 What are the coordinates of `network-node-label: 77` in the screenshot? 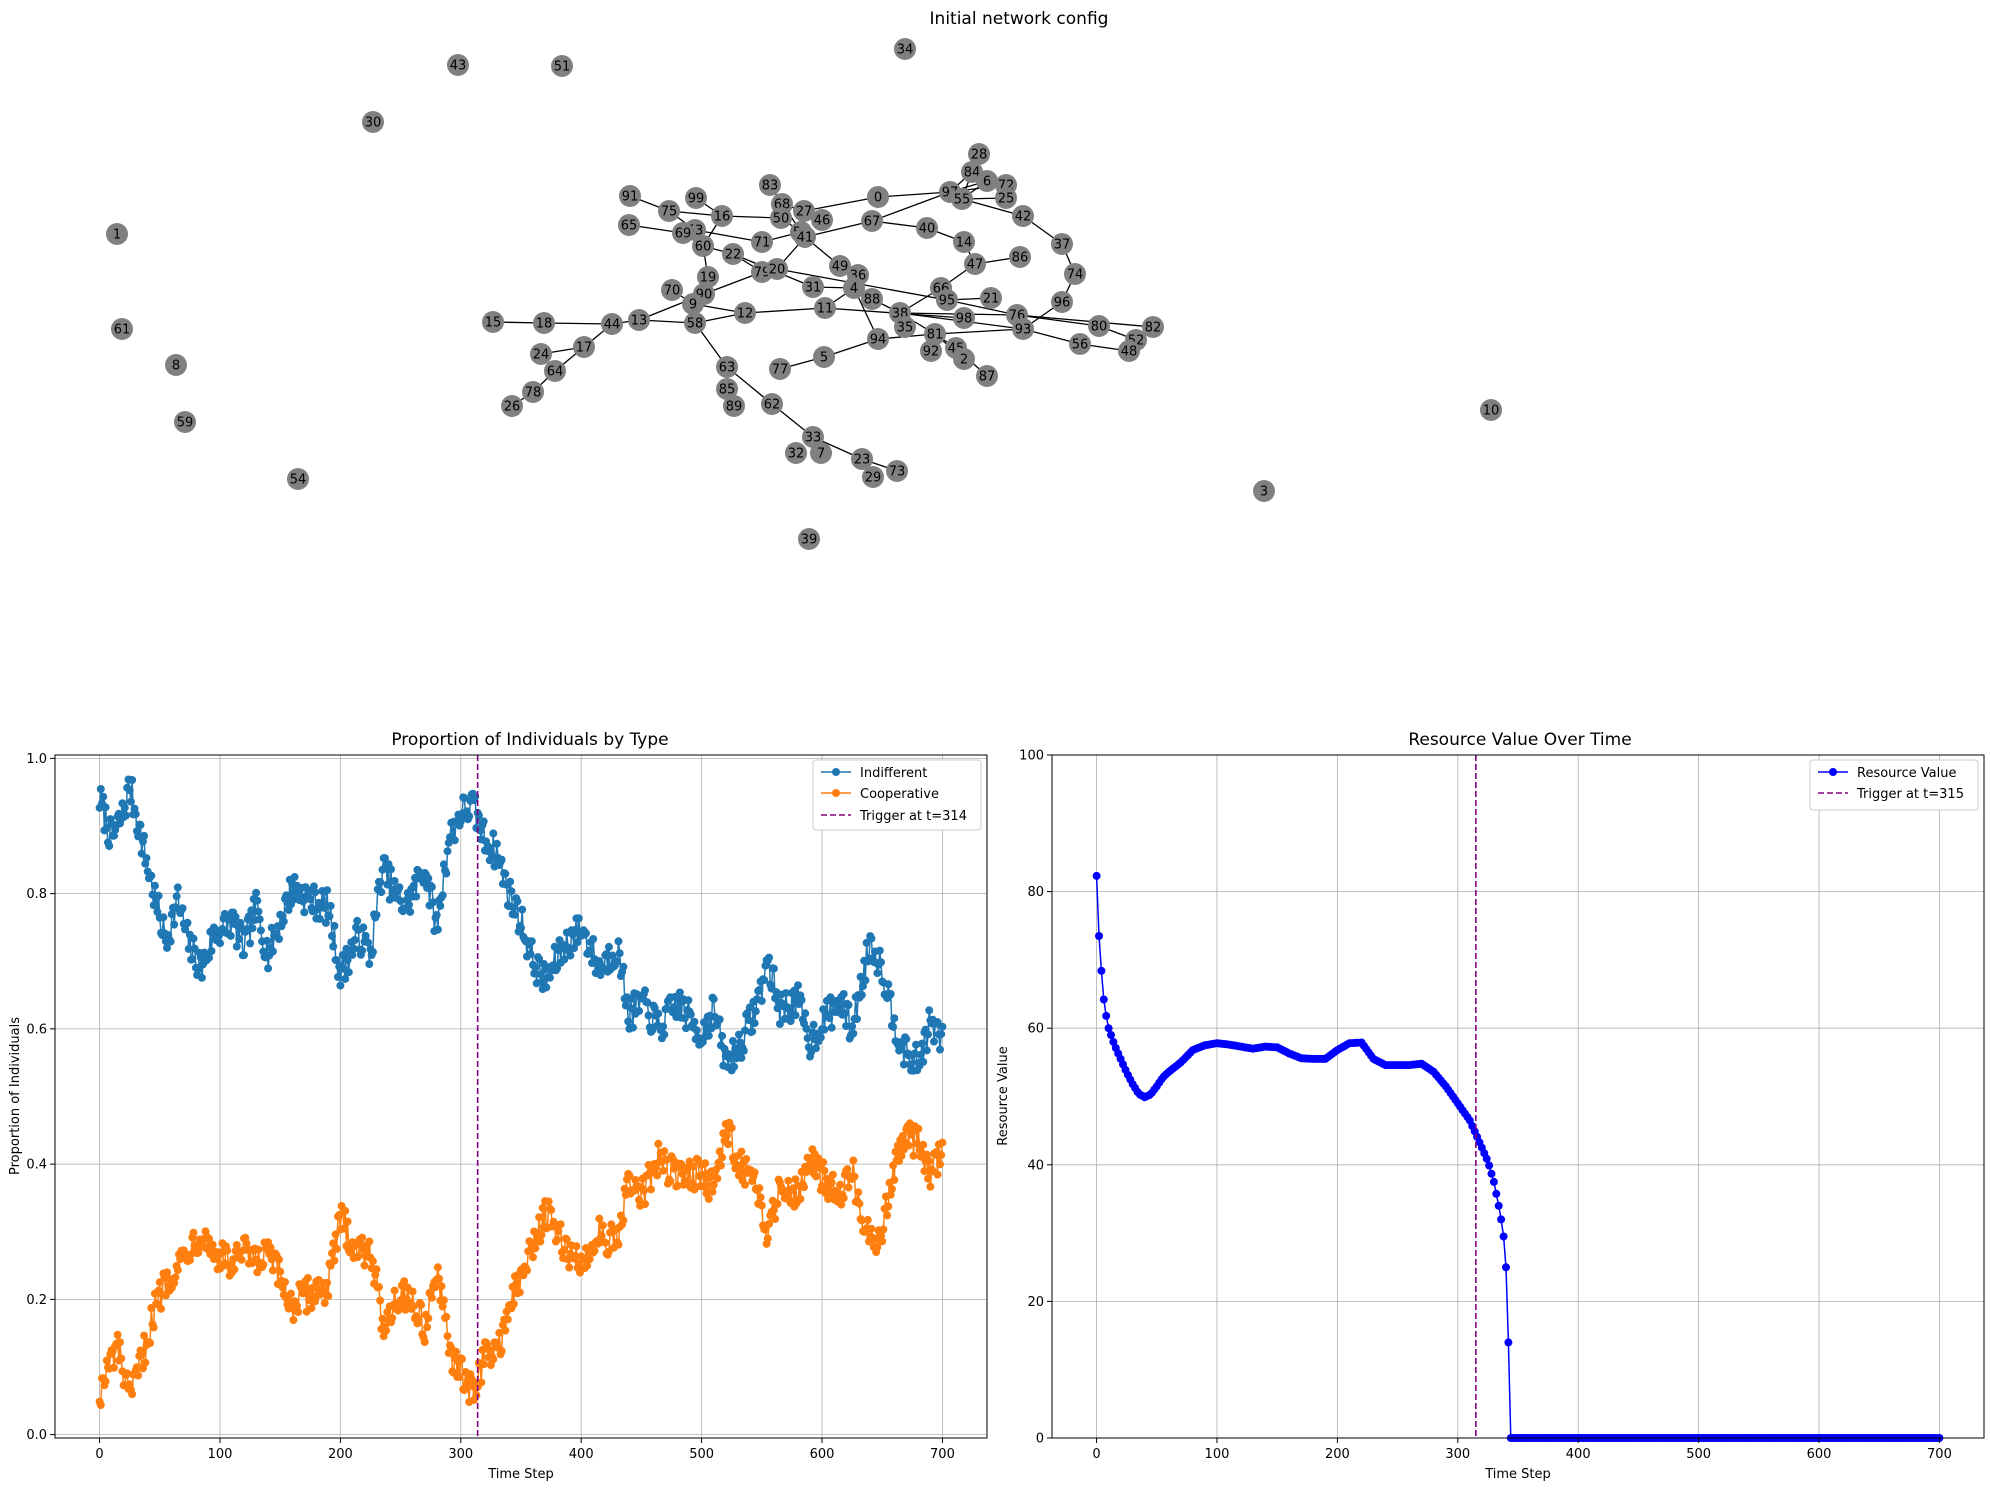 It's located at (780, 370).